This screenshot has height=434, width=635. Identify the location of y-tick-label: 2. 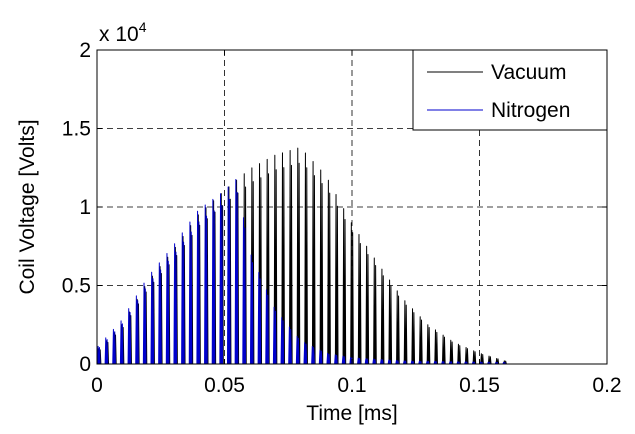
(85, 50).